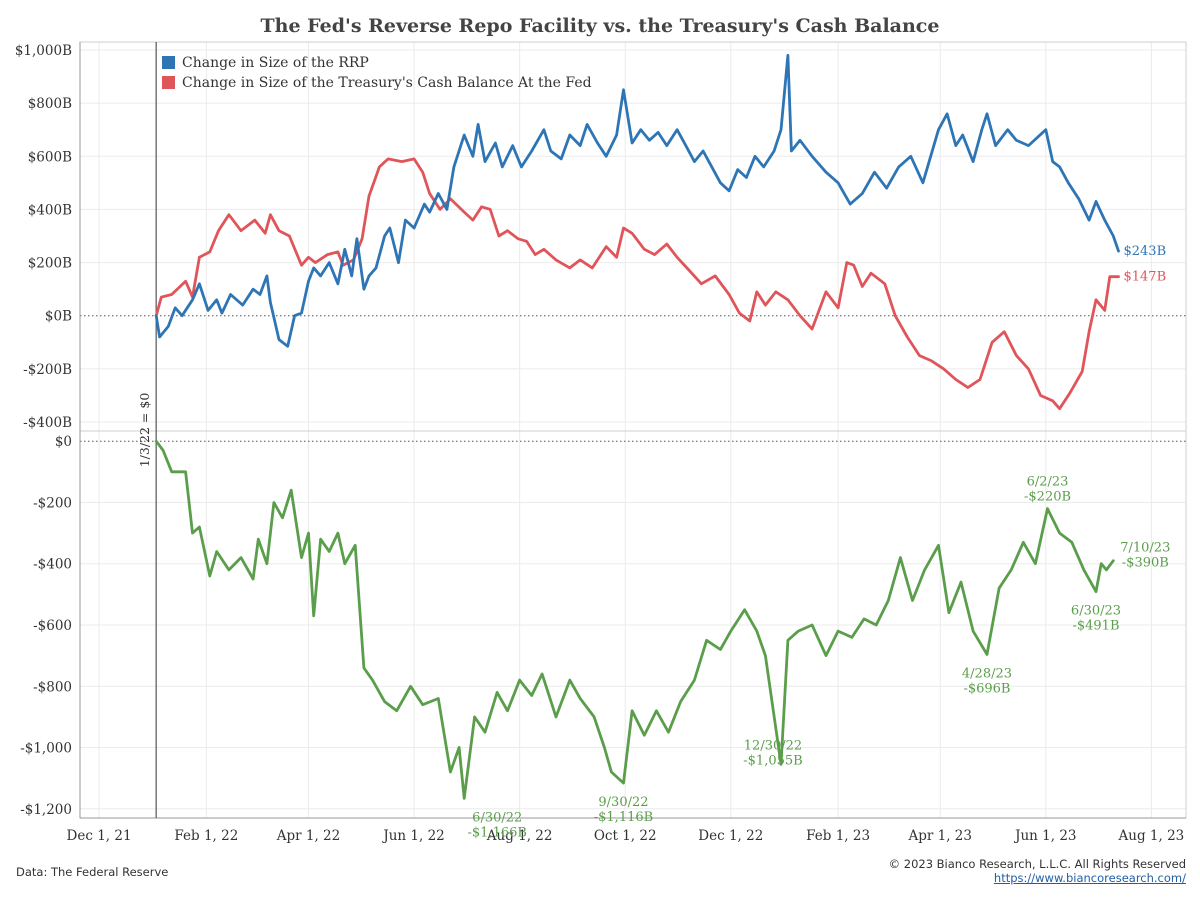 This screenshot has width=1200, height=900. I want to click on data-source: Data: The Federal Reserve, so click(92, 872).